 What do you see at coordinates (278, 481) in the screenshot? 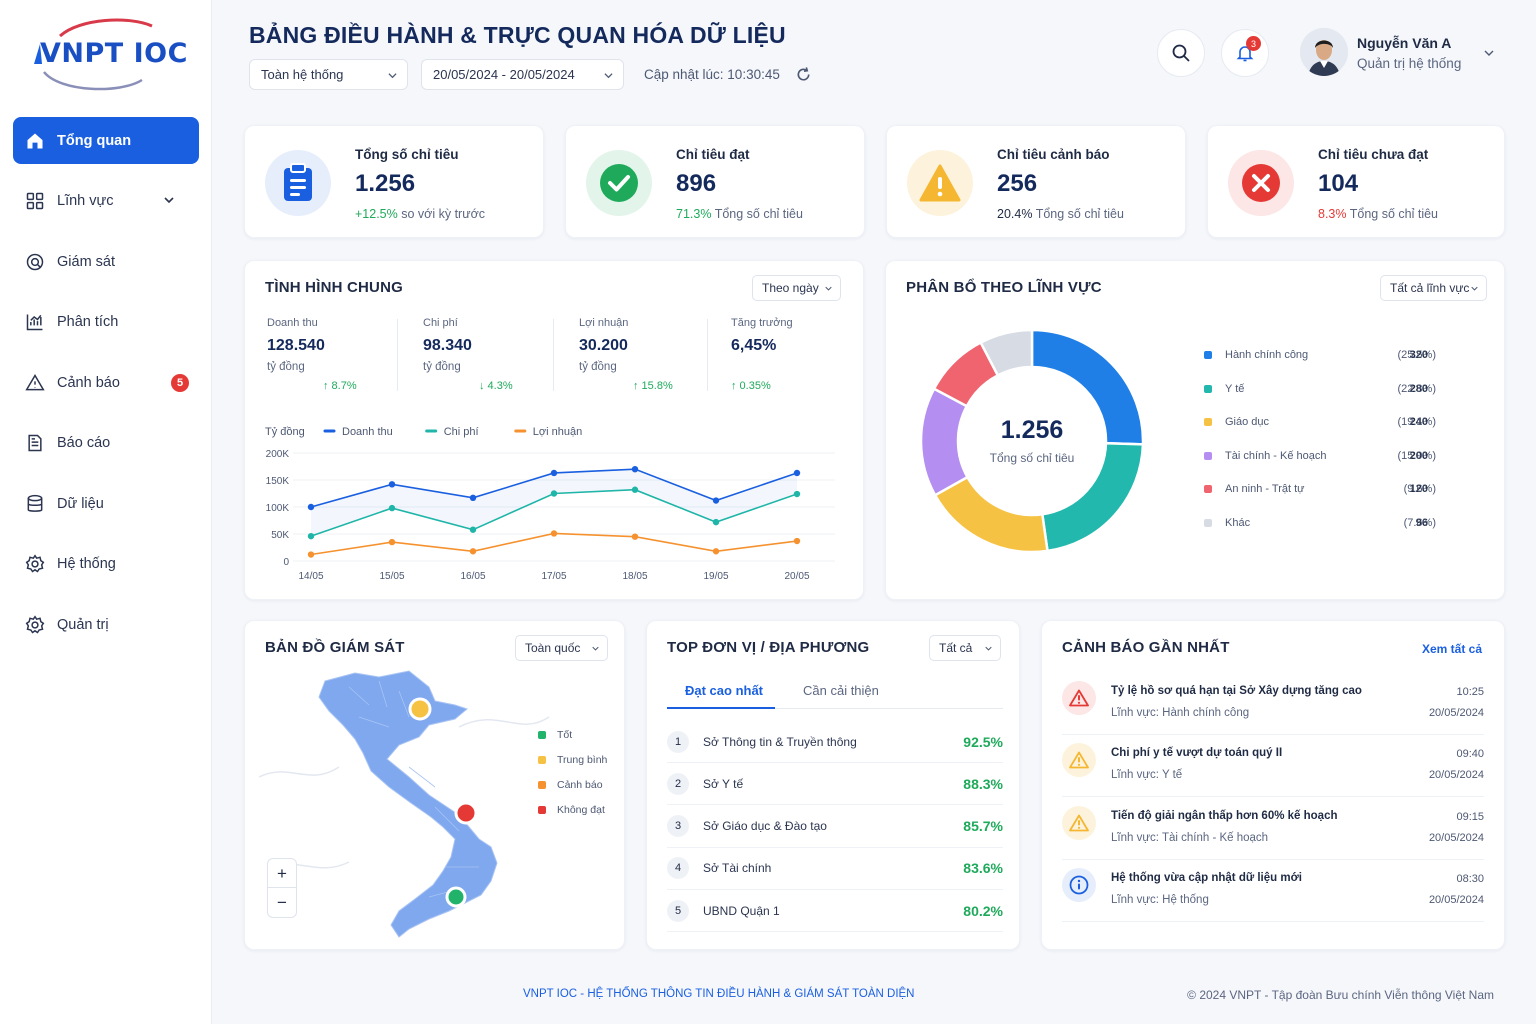
I see `y-tick-label: 150K` at bounding box center [278, 481].